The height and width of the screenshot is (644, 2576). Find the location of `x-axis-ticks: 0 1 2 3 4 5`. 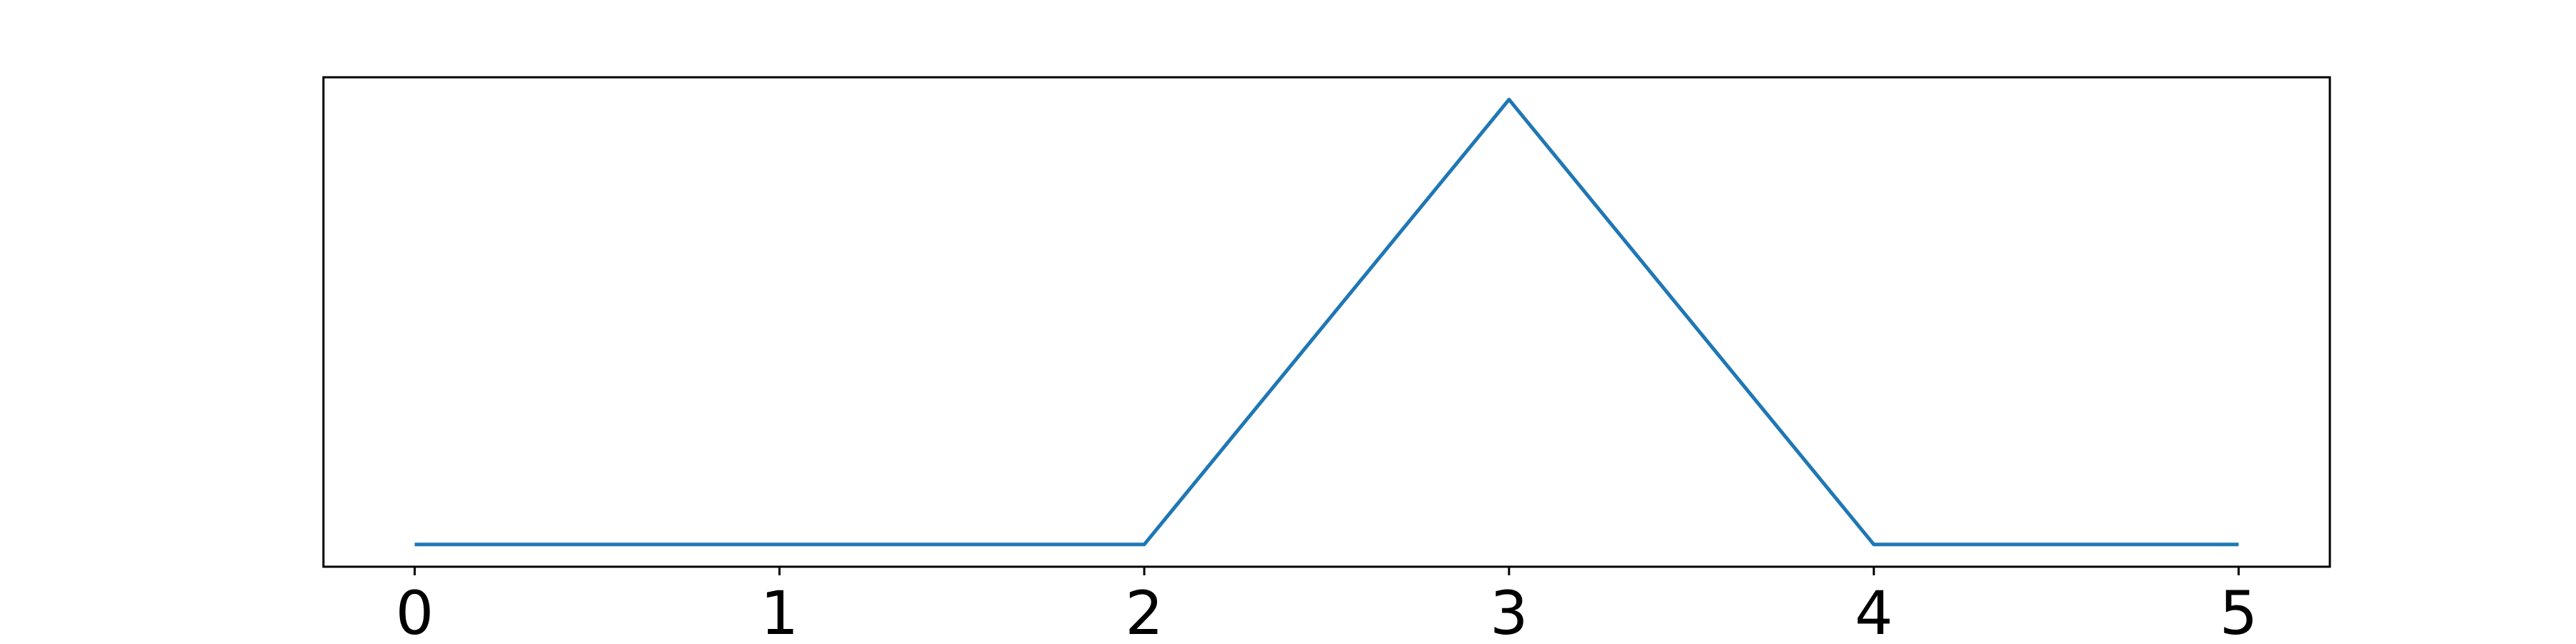

x-axis-ticks: 0 1 2 3 4 5 is located at coordinates (1327, 605).